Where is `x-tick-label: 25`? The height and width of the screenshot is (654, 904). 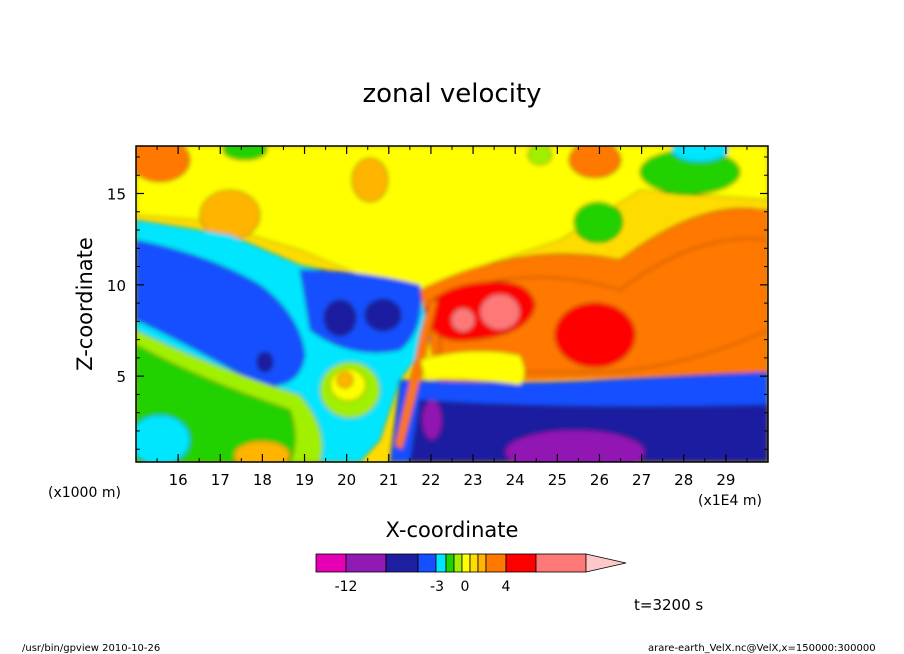
x-tick-label: 25 is located at coordinates (557, 480).